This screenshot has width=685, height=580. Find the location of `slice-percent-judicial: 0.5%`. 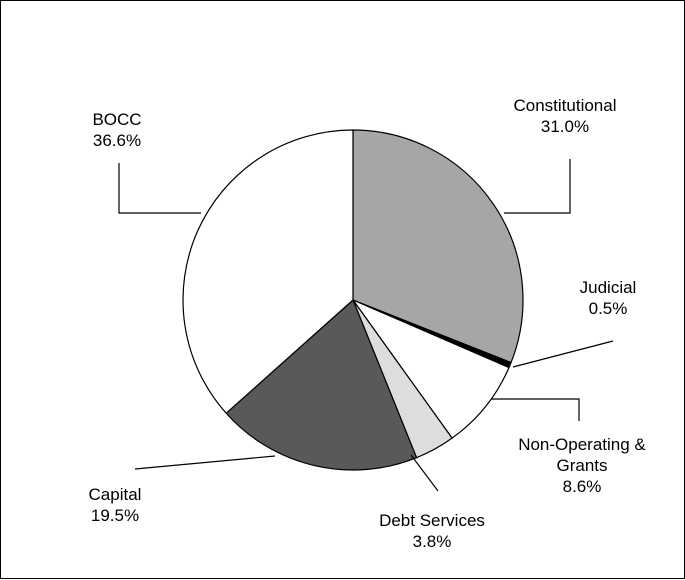

slice-percent-judicial: 0.5% is located at coordinates (608, 308).